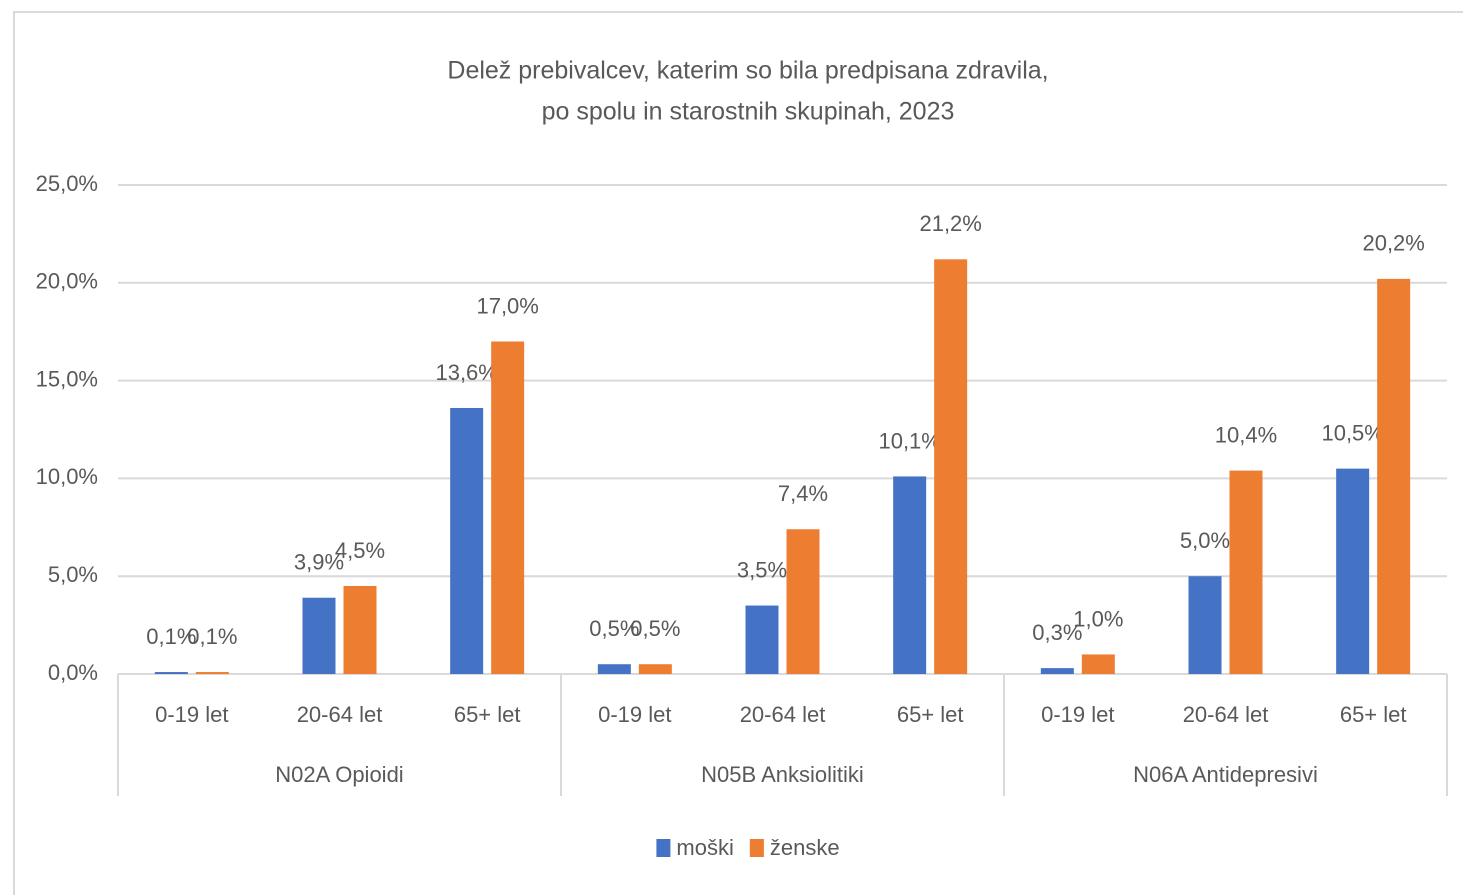 This screenshot has width=1463, height=895. I want to click on legend-label: moški, so click(704, 847).